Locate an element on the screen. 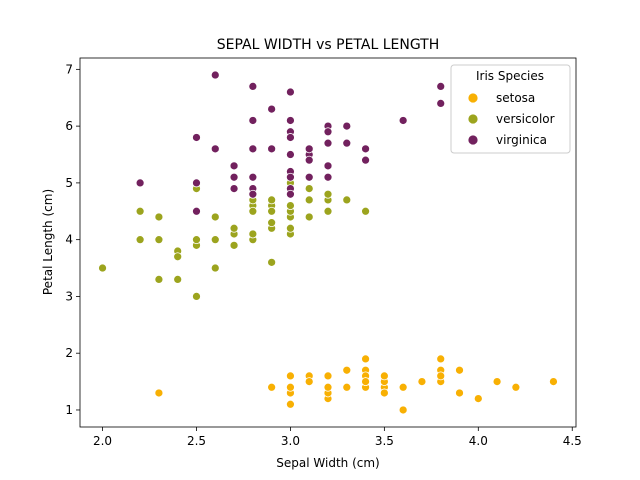 The height and width of the screenshot is (480, 640). legend-label-setosa: setosa is located at coordinates (515, 98).